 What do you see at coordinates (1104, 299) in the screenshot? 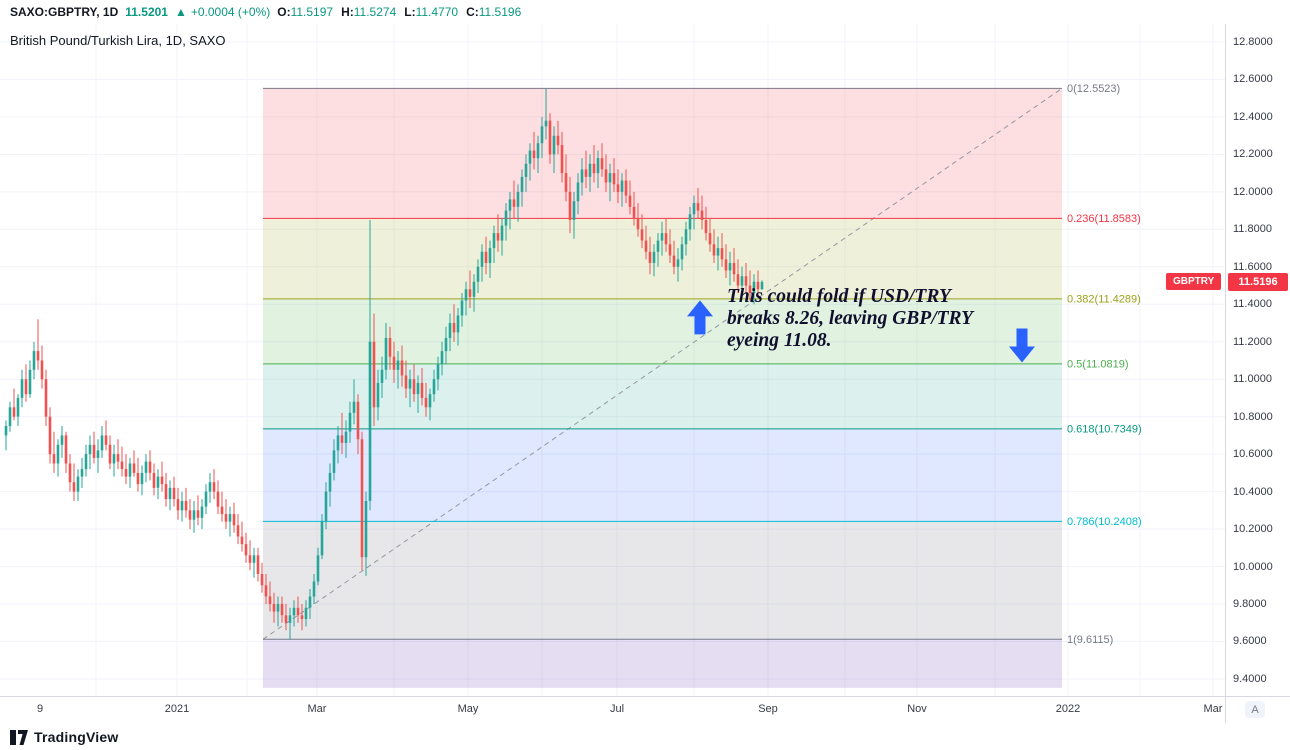
I see `fib-level-label: 0.382(11.4289)` at bounding box center [1104, 299].